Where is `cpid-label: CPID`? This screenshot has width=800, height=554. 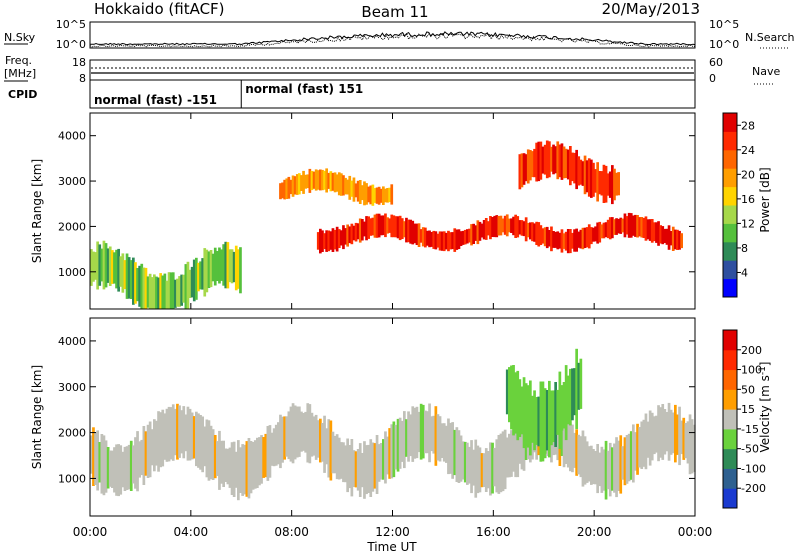
cpid-label: CPID is located at coordinates (22, 94).